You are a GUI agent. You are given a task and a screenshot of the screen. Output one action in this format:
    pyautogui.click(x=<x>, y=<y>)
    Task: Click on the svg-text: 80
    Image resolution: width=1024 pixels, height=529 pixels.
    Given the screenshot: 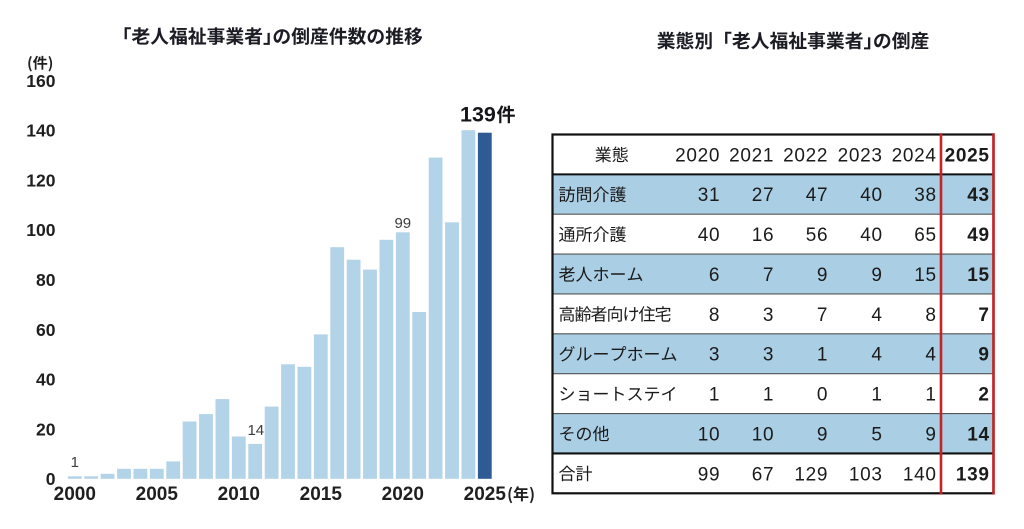 What is the action you would take?
    pyautogui.click(x=46, y=280)
    